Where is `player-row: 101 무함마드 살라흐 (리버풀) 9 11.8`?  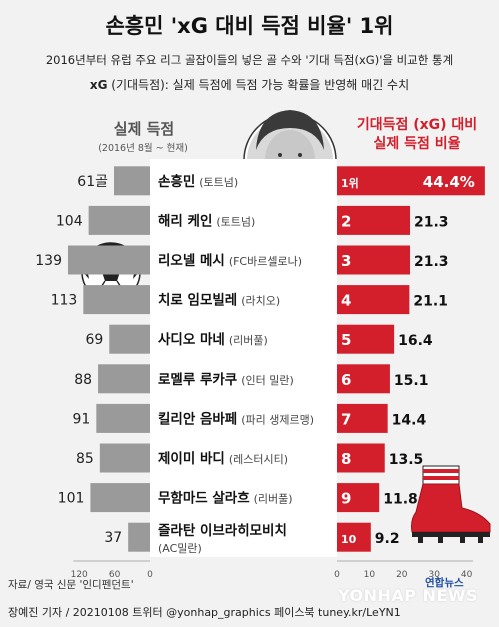
player-row: 101 무함마드 살라흐 (리버풀) 9 11.8 is located at coordinates (238, 498).